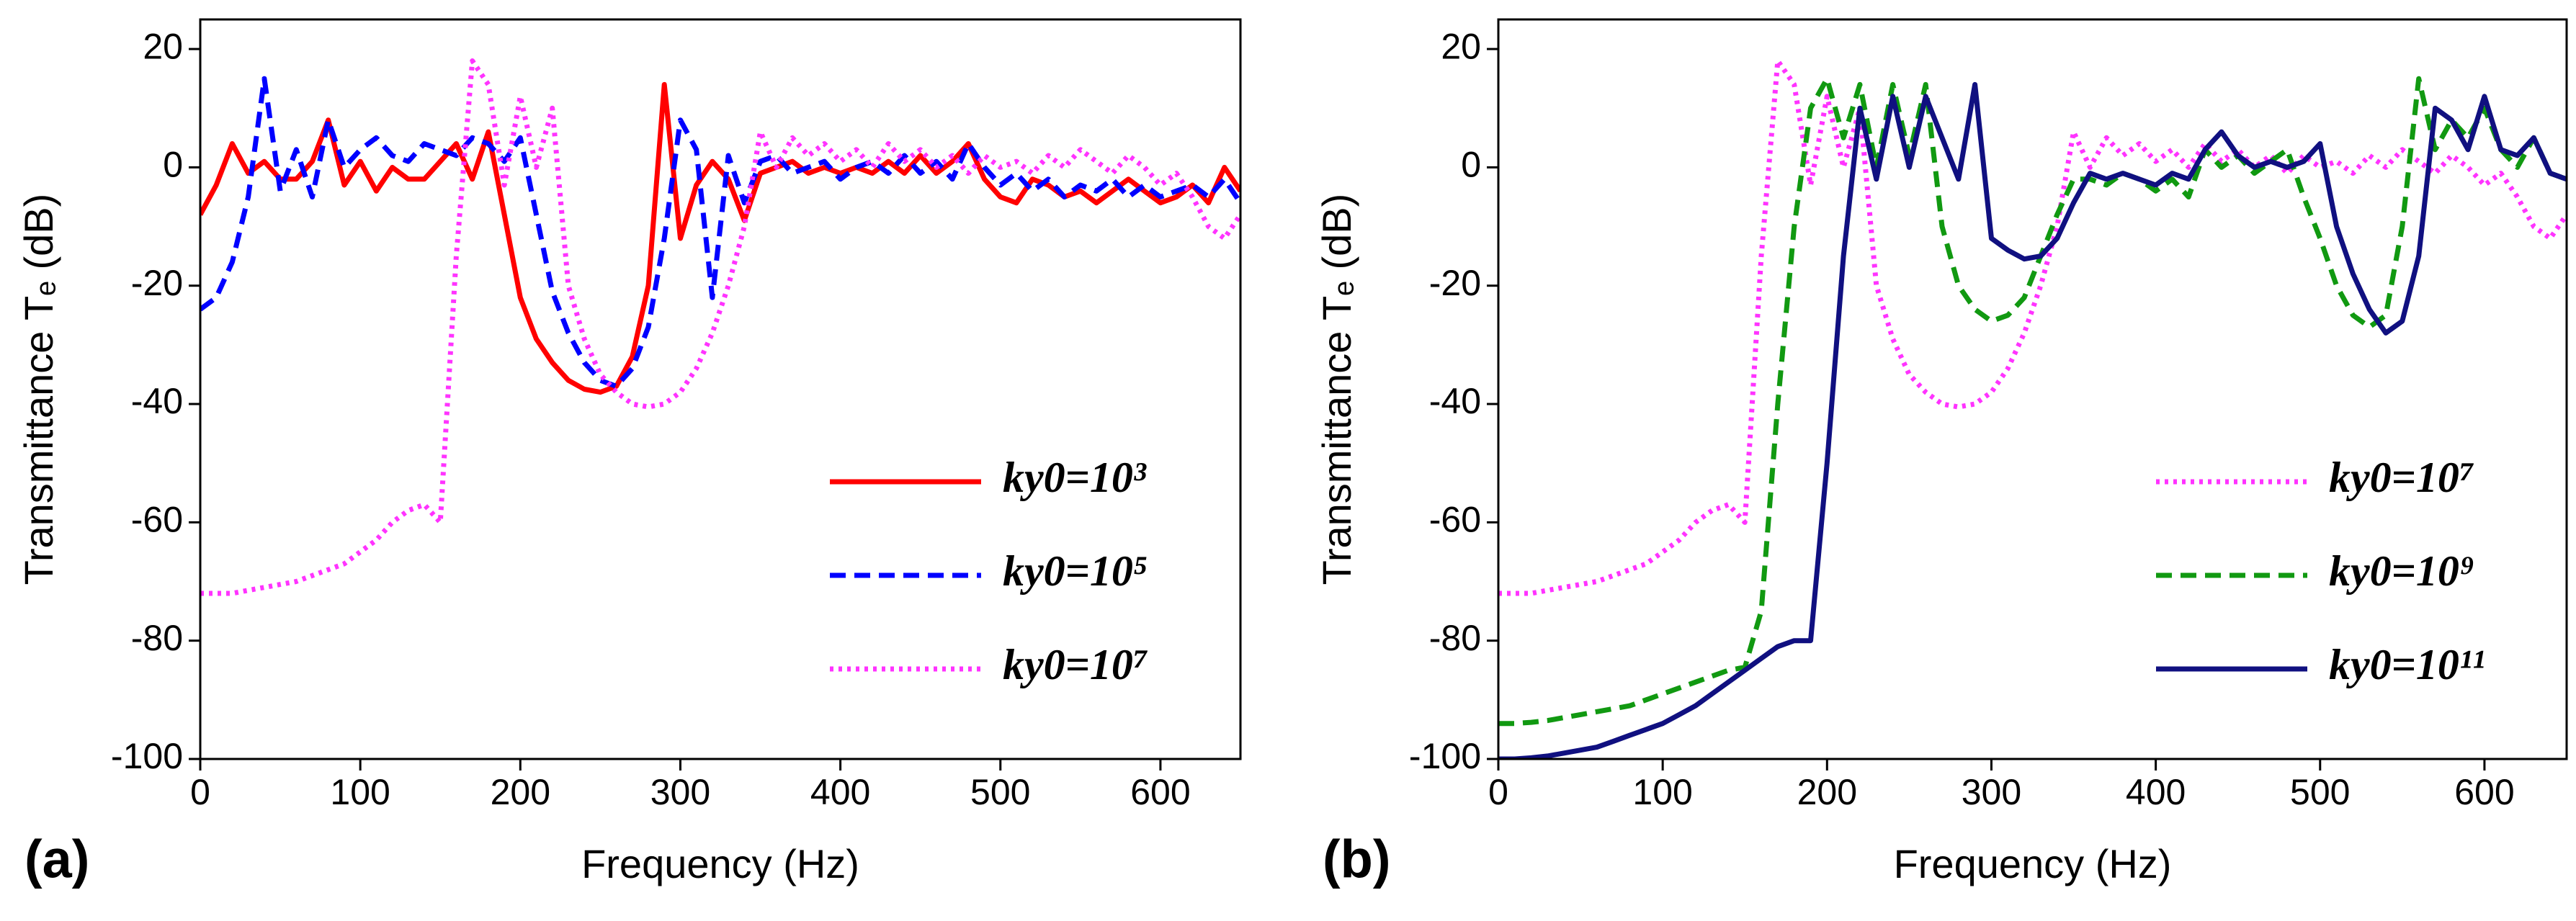 Image resolution: width=2576 pixels, height=921 pixels. I want to click on panel-label: (b), so click(1357, 860).